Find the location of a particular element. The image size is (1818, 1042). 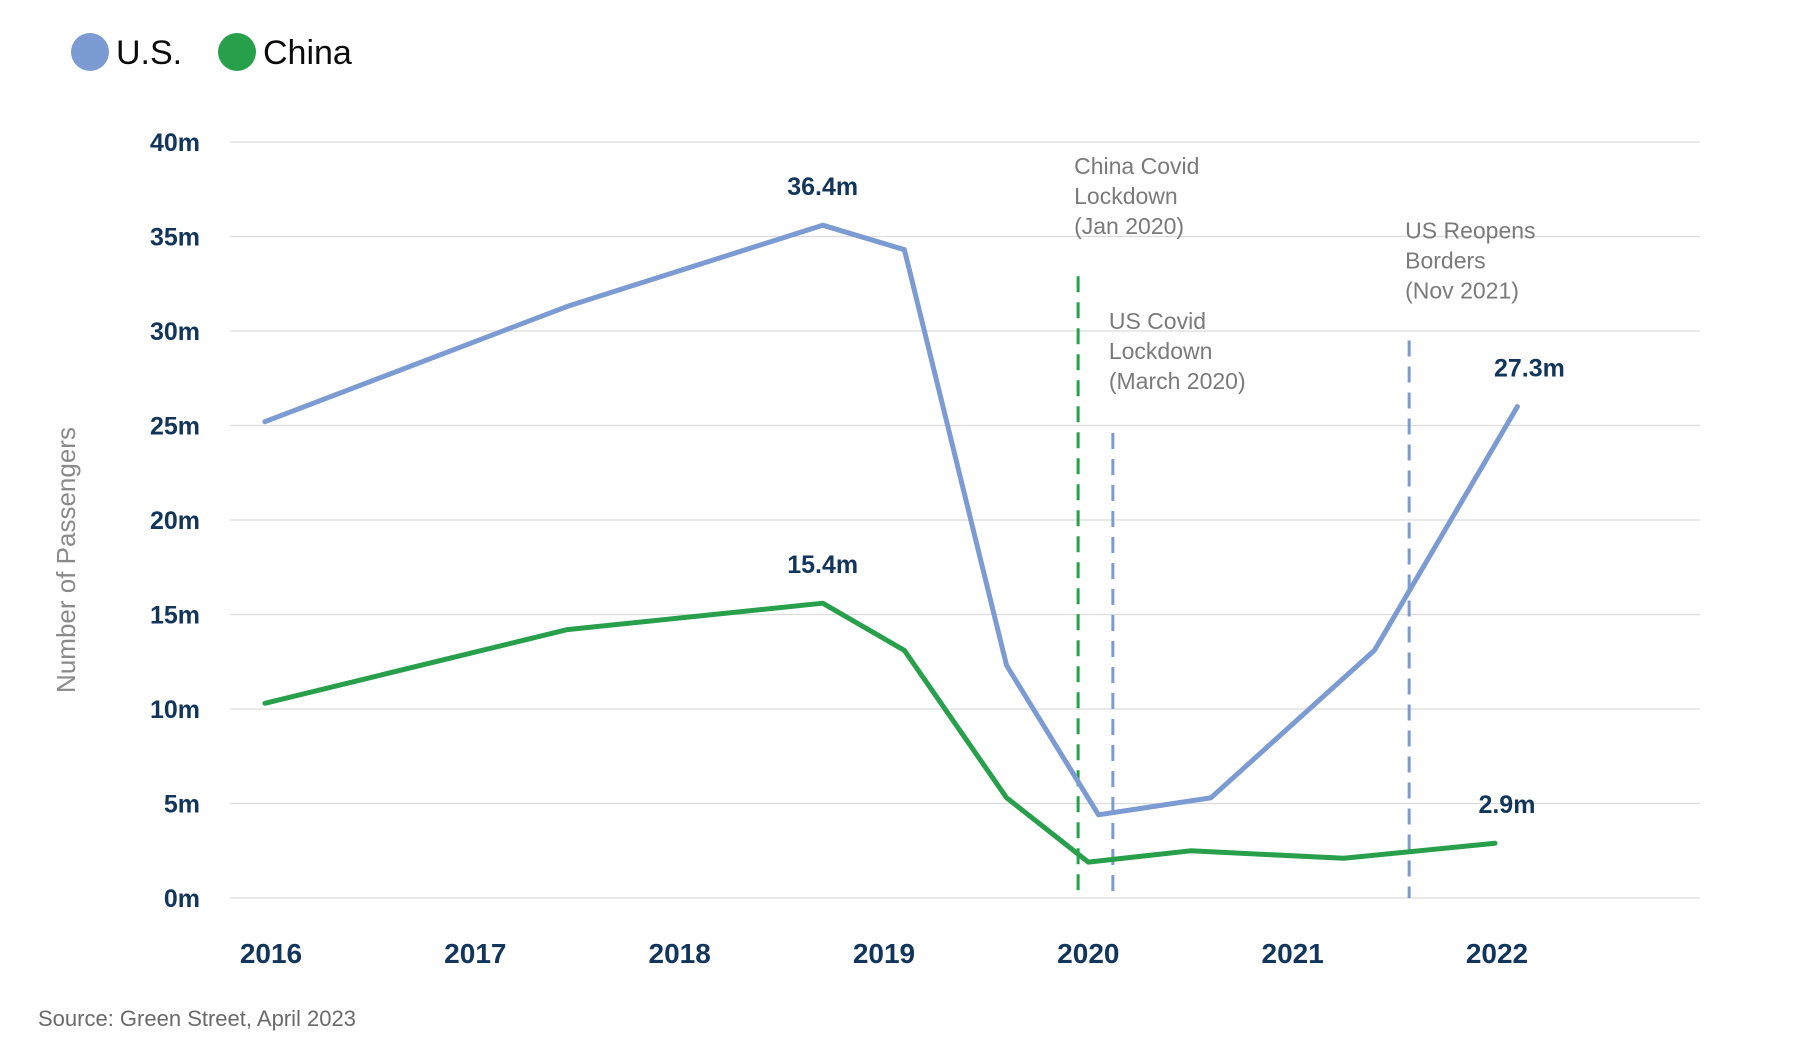

legend-marker-china is located at coordinates (237, 52).